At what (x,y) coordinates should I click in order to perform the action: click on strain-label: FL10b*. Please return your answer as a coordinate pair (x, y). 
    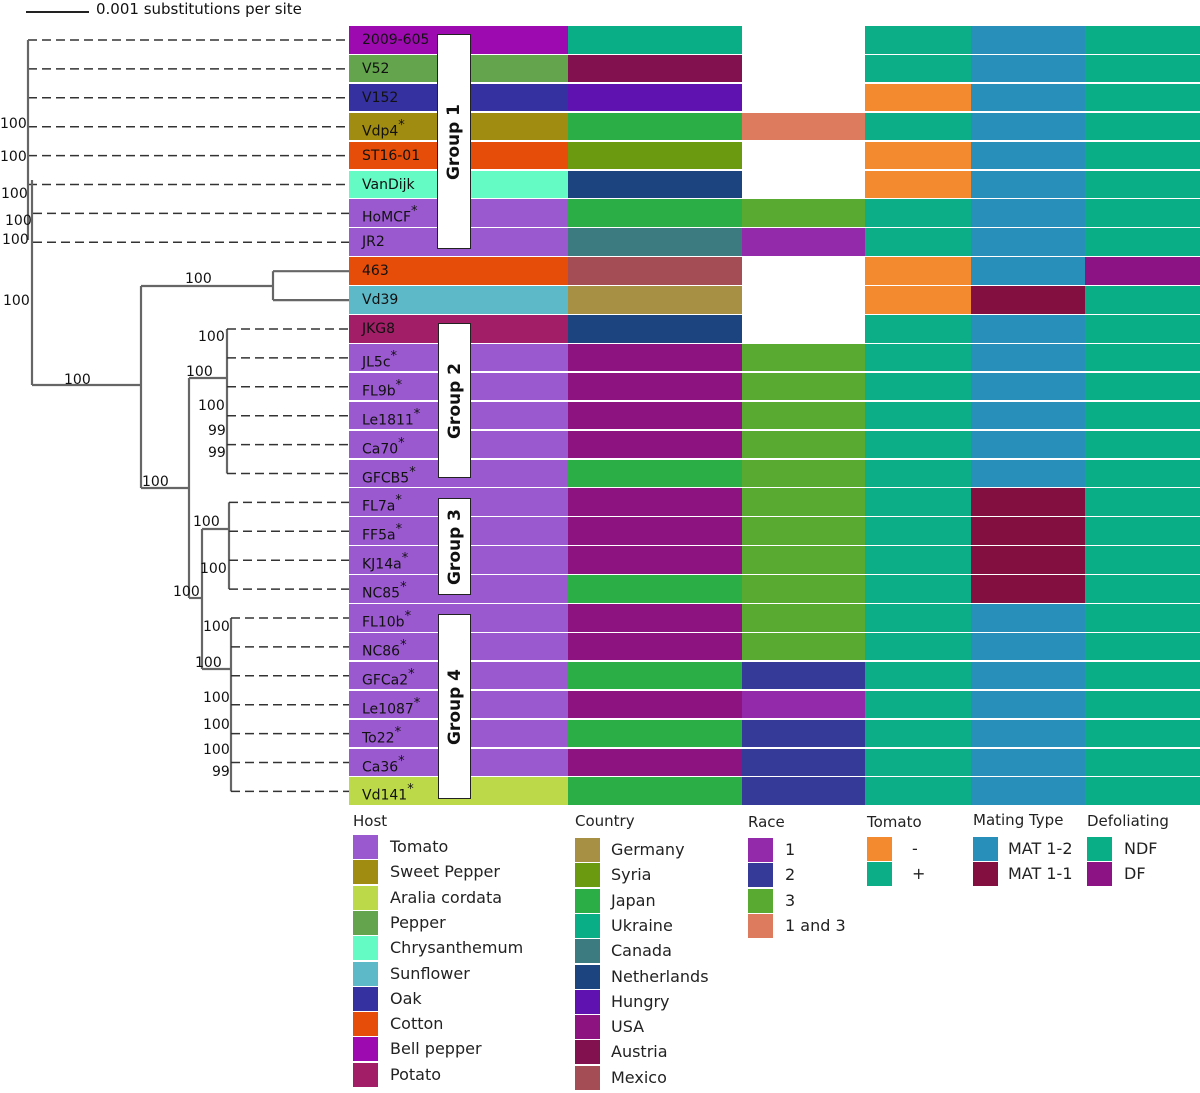
    Looking at the image, I should click on (387, 620).